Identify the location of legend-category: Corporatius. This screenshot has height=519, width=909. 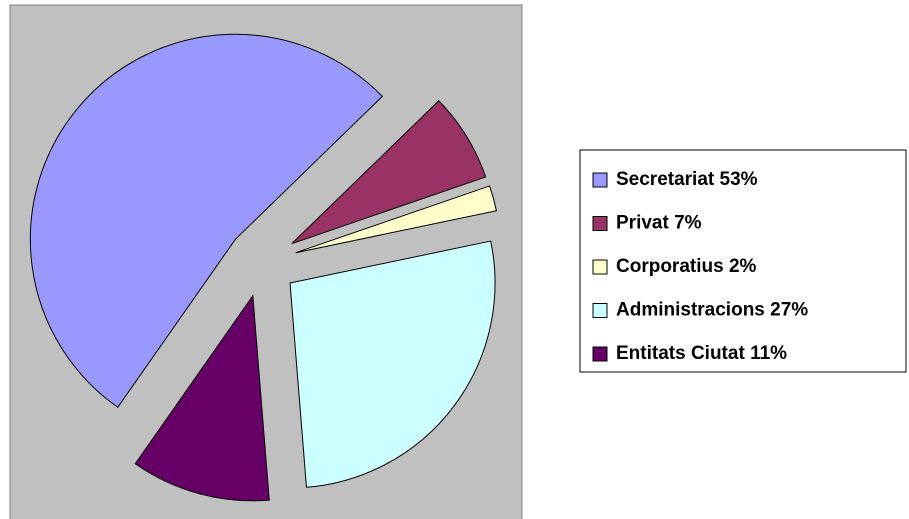
(670, 266).